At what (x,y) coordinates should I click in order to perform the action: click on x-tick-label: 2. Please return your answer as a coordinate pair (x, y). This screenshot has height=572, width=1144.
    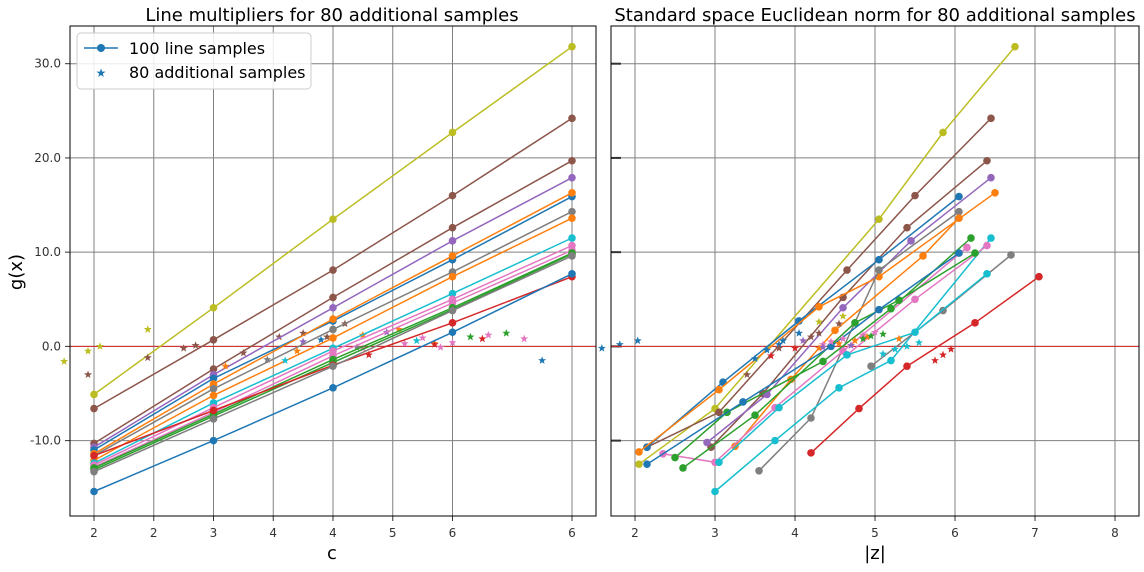
    Looking at the image, I should click on (154, 533).